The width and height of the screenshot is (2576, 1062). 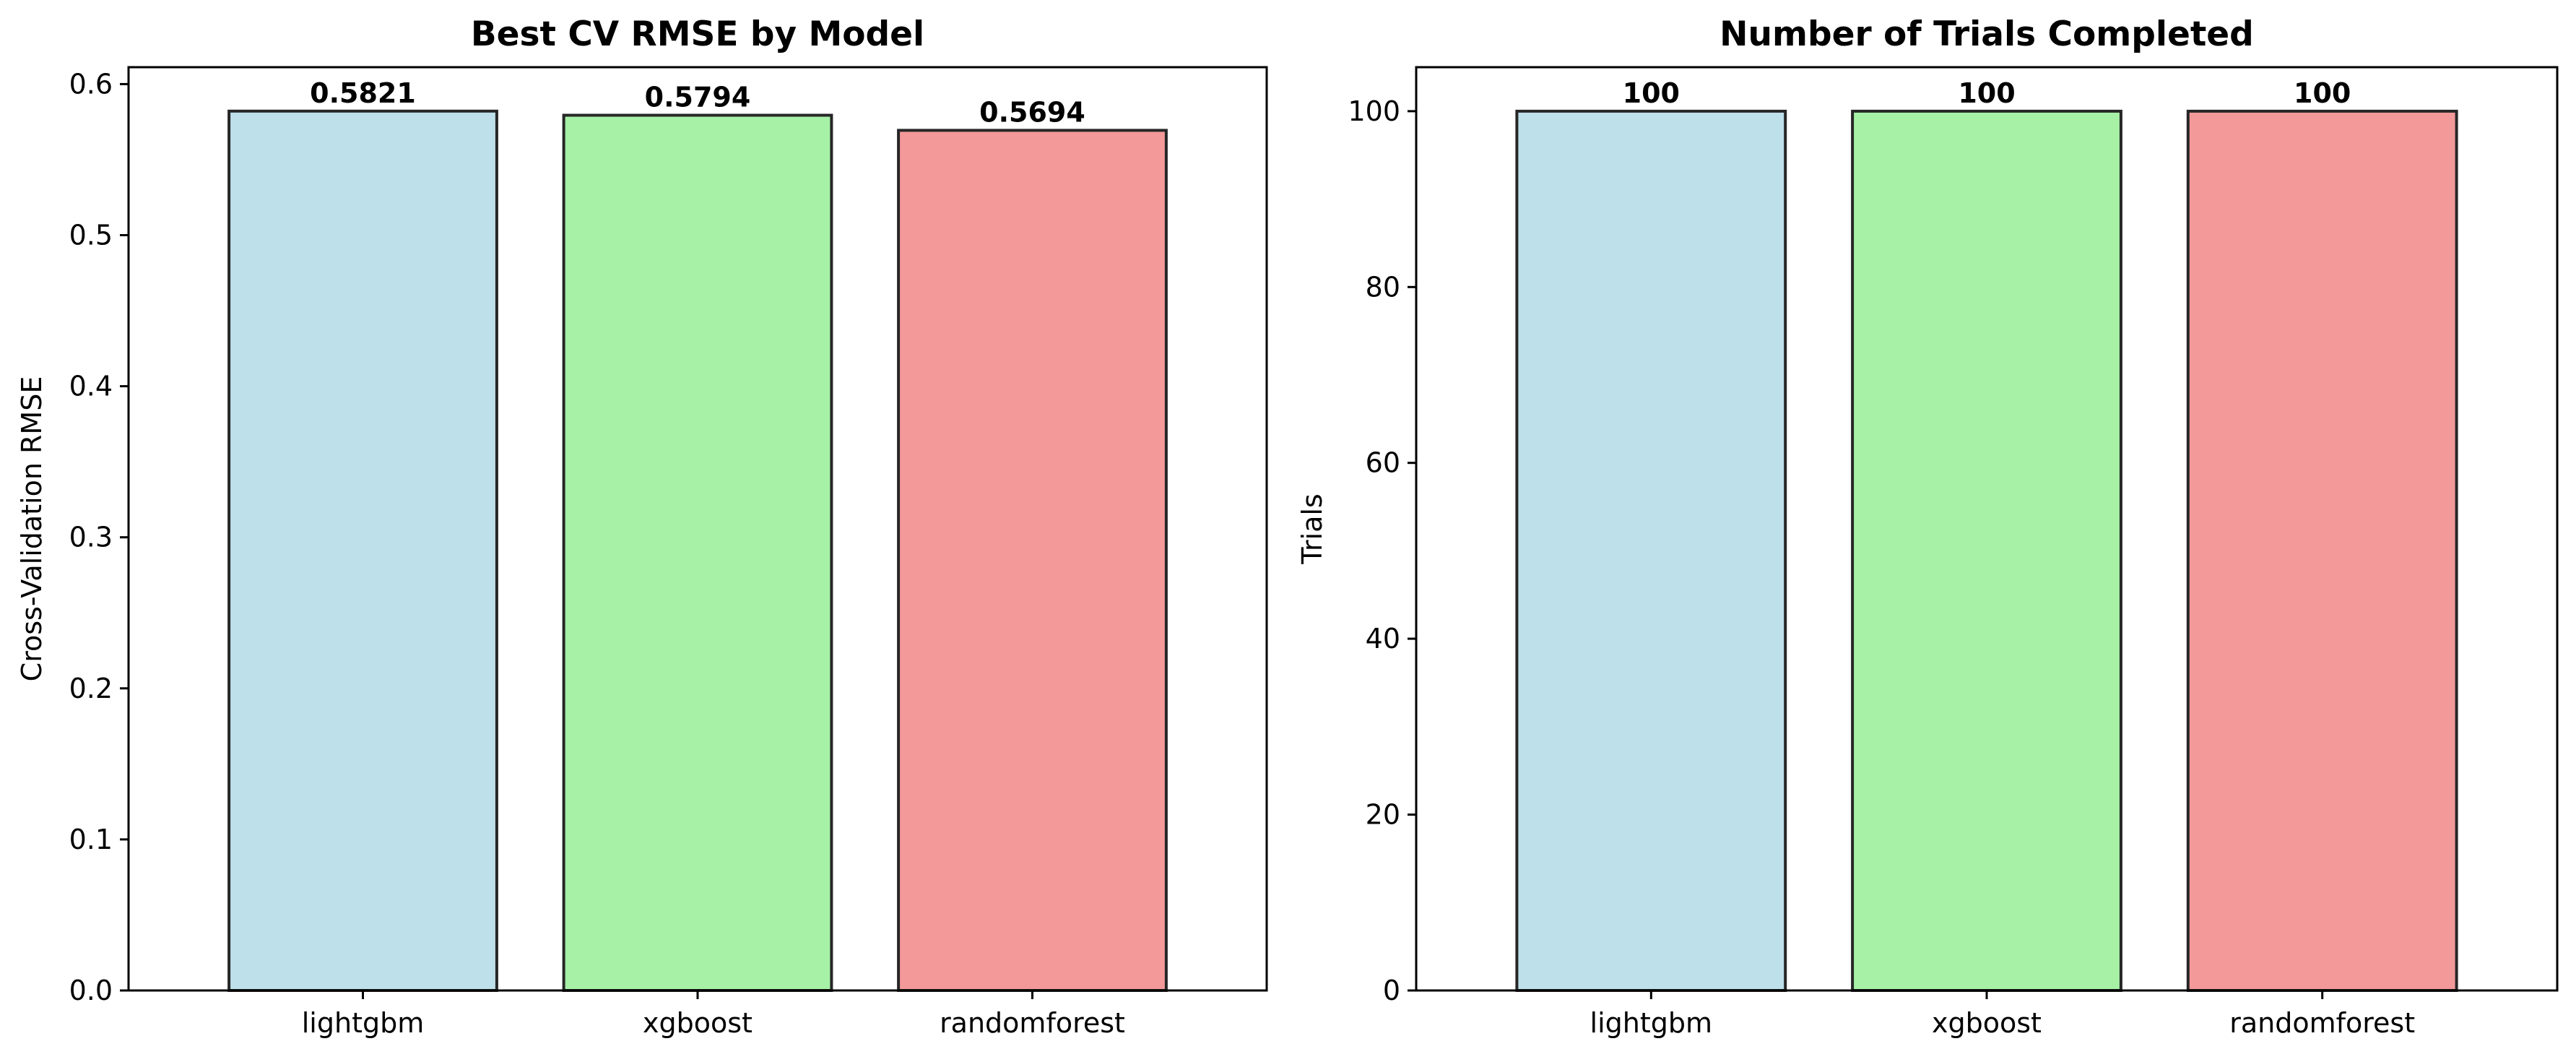 I want to click on y-tick-label: 80, so click(x=1383, y=287).